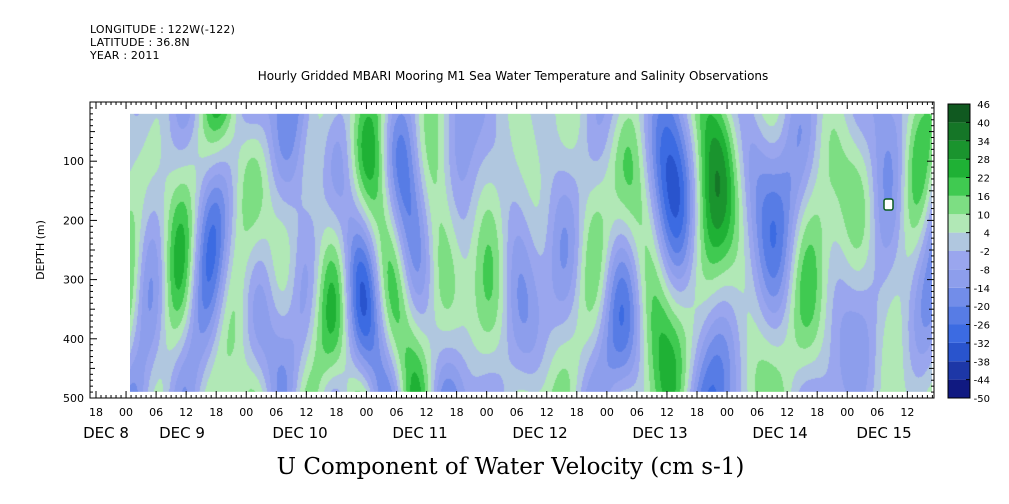  I want to click on y-tick-label: 100, so click(73, 161).